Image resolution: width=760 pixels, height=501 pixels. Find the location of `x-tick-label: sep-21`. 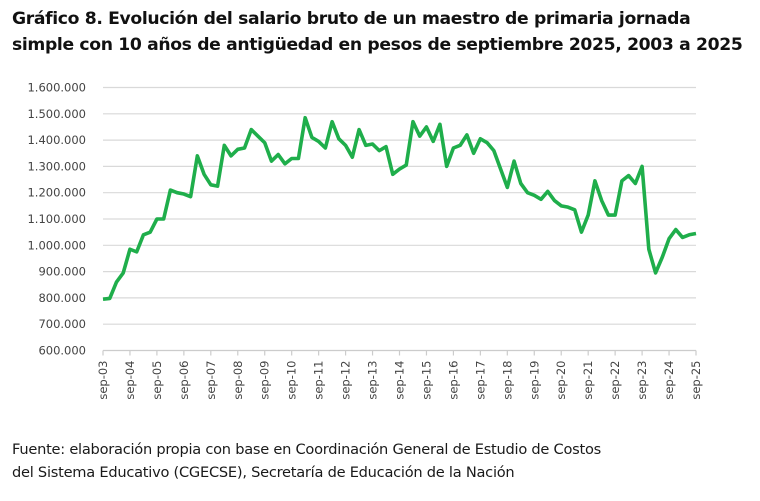

x-tick-label: sep-21 is located at coordinates (588, 380).